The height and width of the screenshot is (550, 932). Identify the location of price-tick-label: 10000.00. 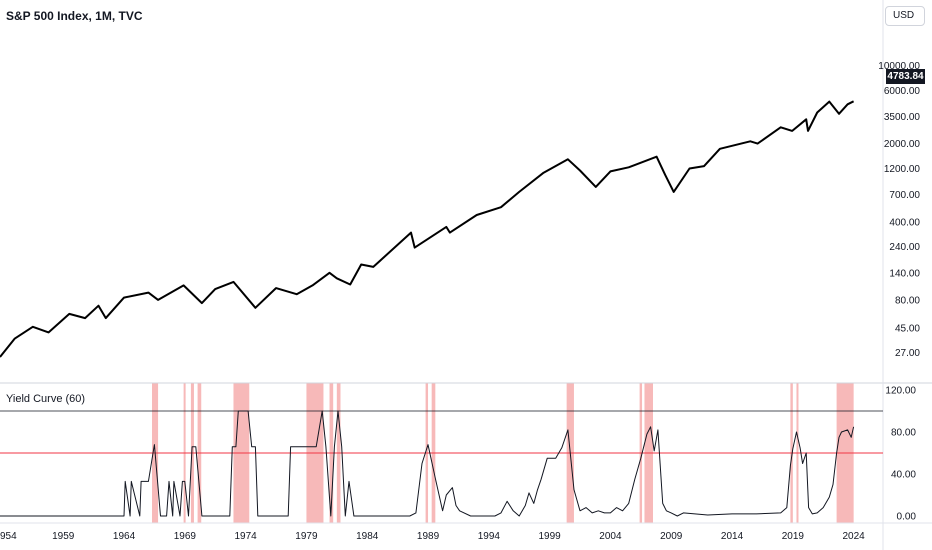
(899, 66).